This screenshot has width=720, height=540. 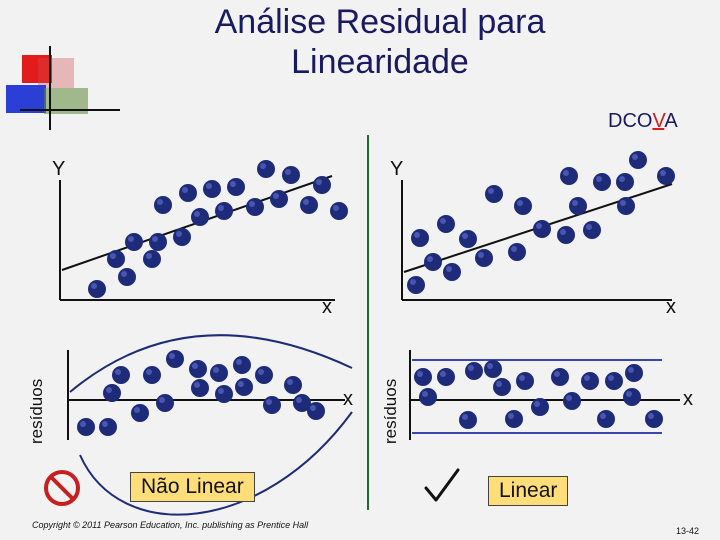 I want to click on logo-blue-square, so click(x=26, y=99).